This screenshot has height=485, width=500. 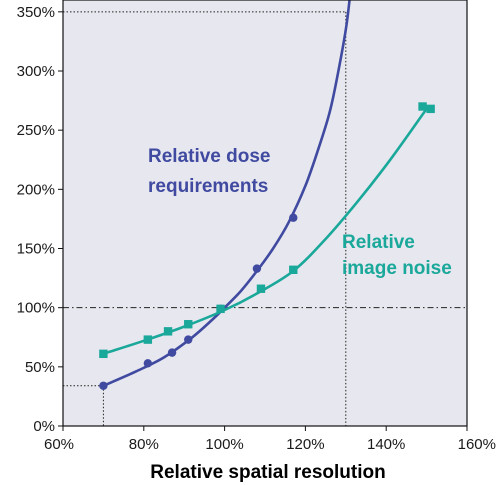 What do you see at coordinates (378, 242) in the screenshot?
I see `noise-label-line-1: Relative` at bounding box center [378, 242].